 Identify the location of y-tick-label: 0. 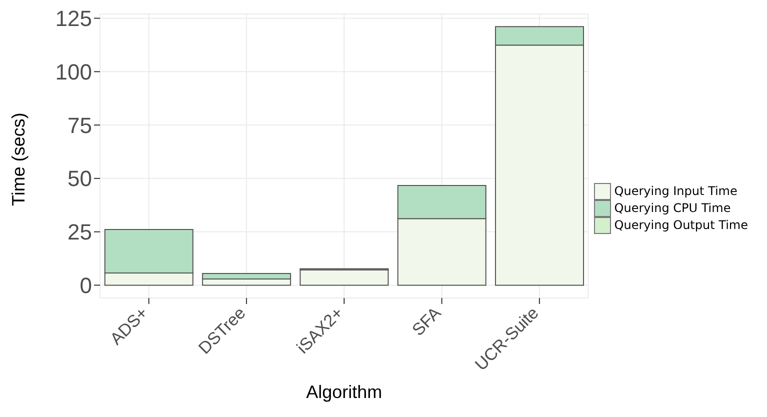
(86, 285).